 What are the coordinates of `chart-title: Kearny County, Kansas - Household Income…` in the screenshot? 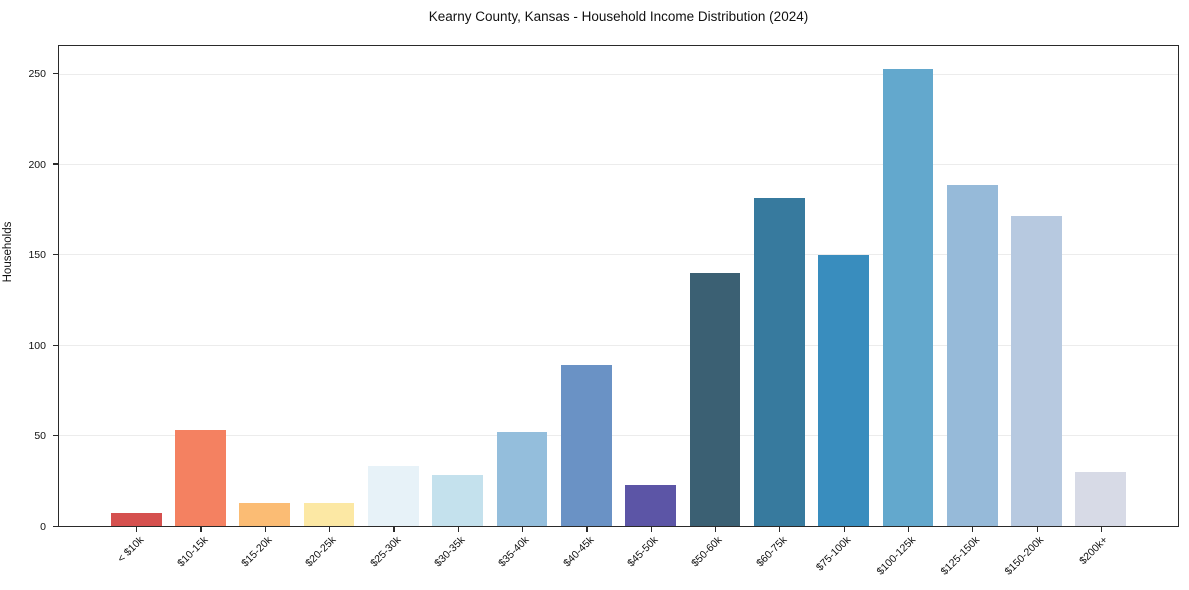 It's located at (618, 16).